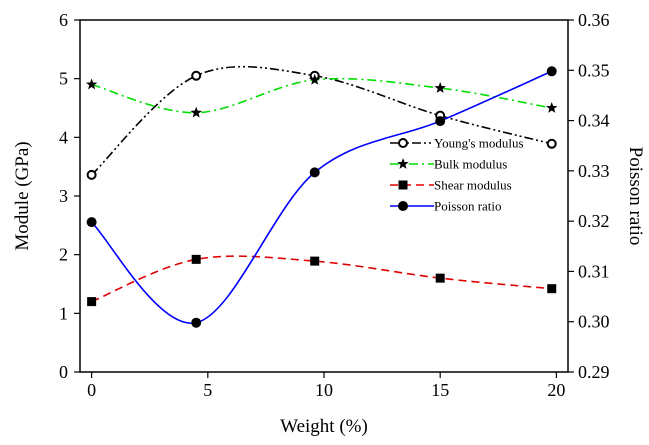 The image size is (649, 445). I want to click on y-left-tick-label: 5, so click(63, 79).